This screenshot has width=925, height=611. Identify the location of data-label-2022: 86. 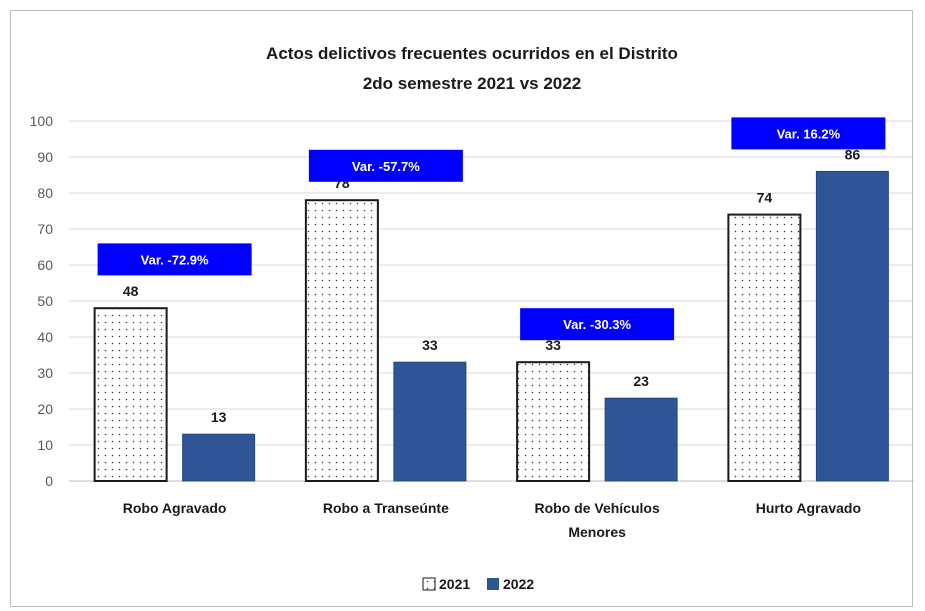
(853, 154).